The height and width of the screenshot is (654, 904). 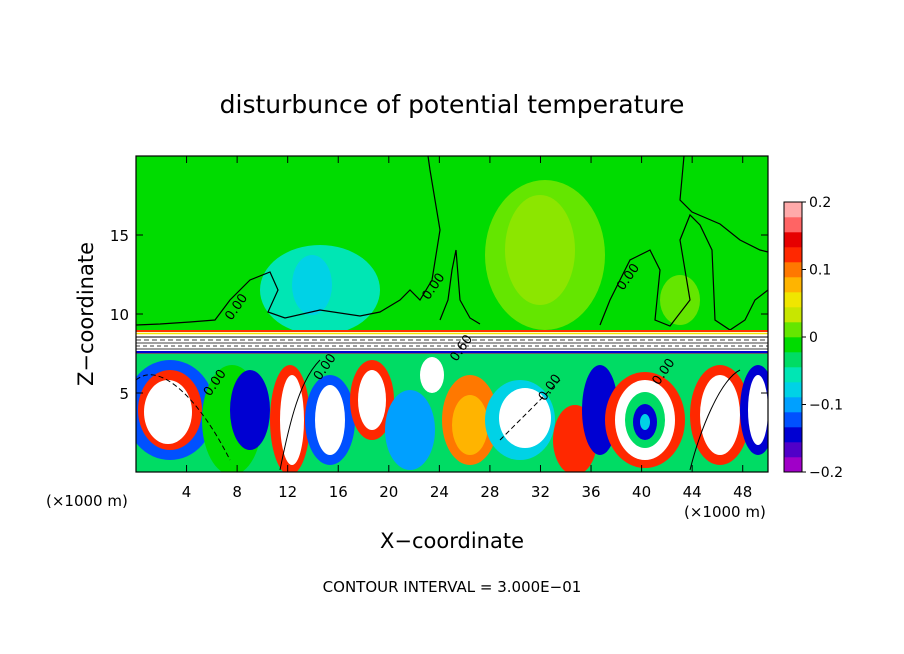 I want to click on y-axis-label: Z−coordinate, so click(x=86, y=314).